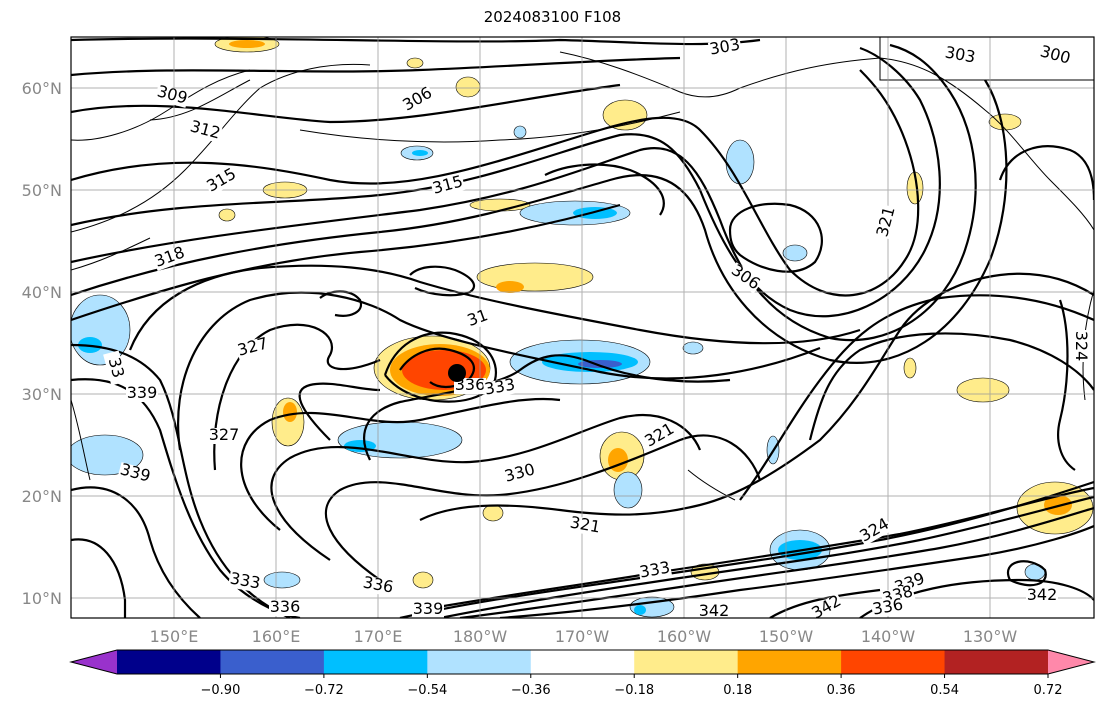 This screenshot has width=1105, height=712. What do you see at coordinates (1071, 662) in the screenshot?
I see `colorbar-extend-high` at bounding box center [1071, 662].